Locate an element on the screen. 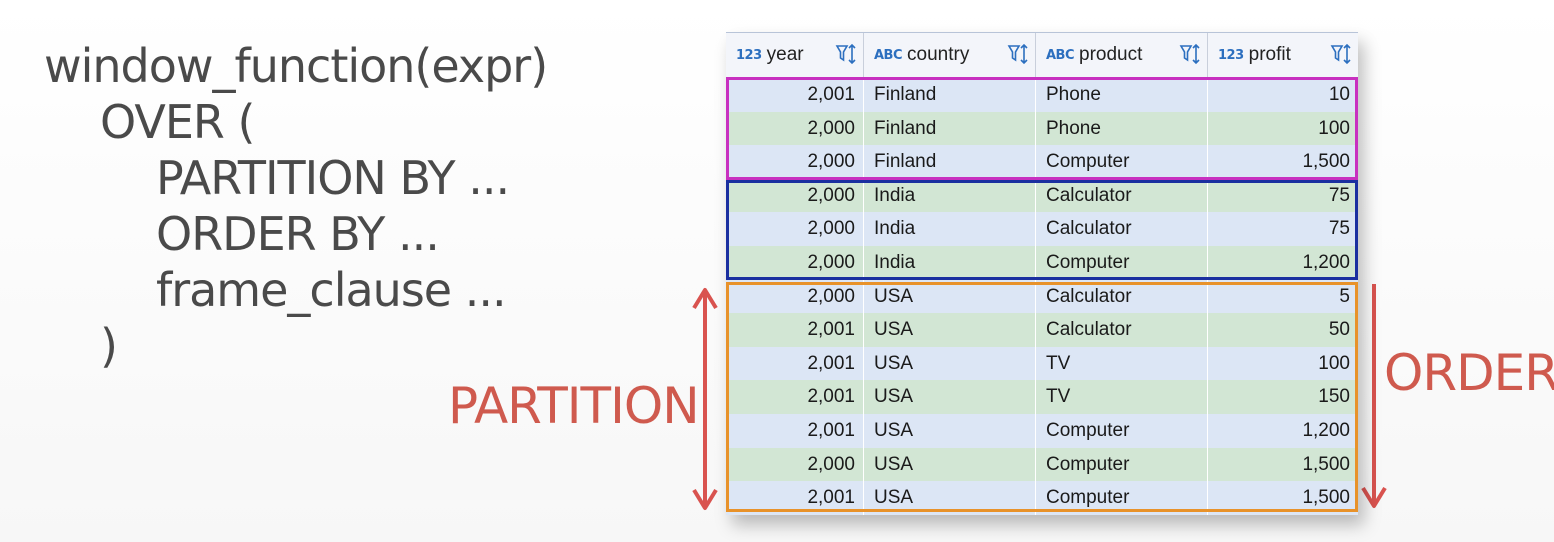 This screenshot has height=542, width=1554. table-row: 2,001 USA Computer 1,200 is located at coordinates (1042, 430).